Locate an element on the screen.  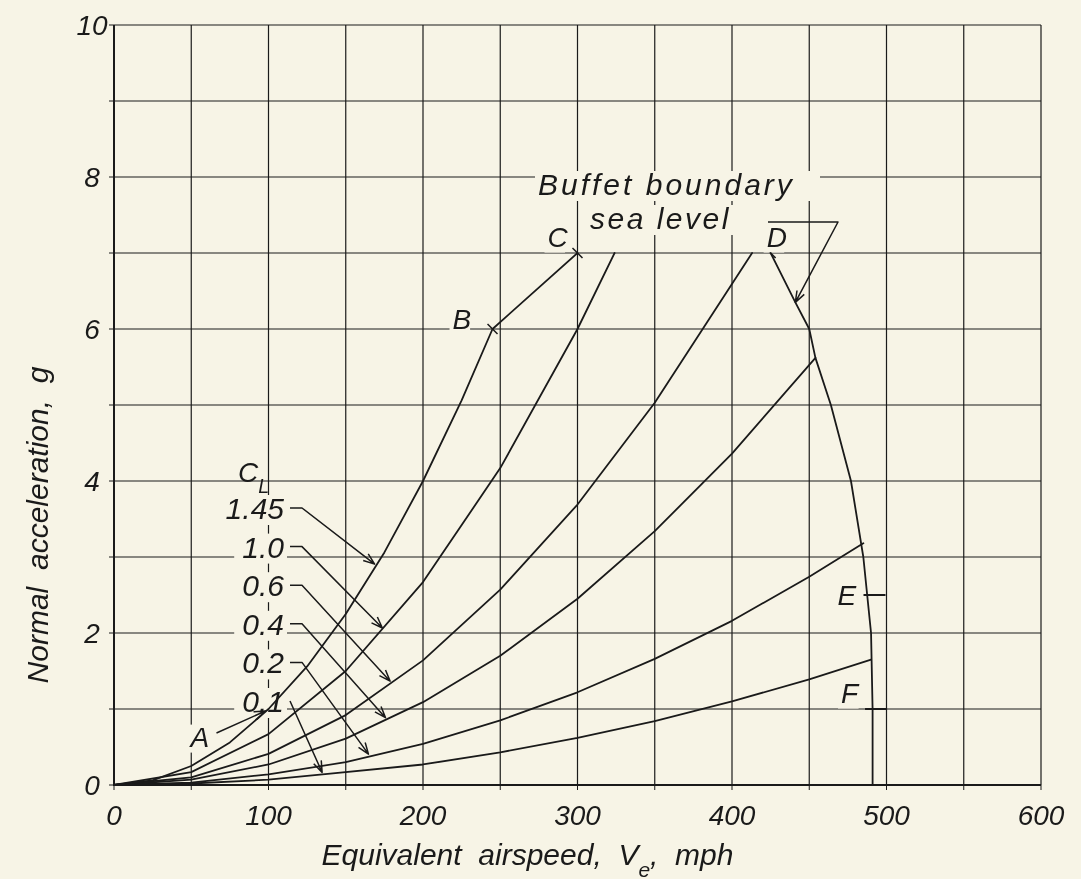
annotation: E is located at coordinates (847, 595).